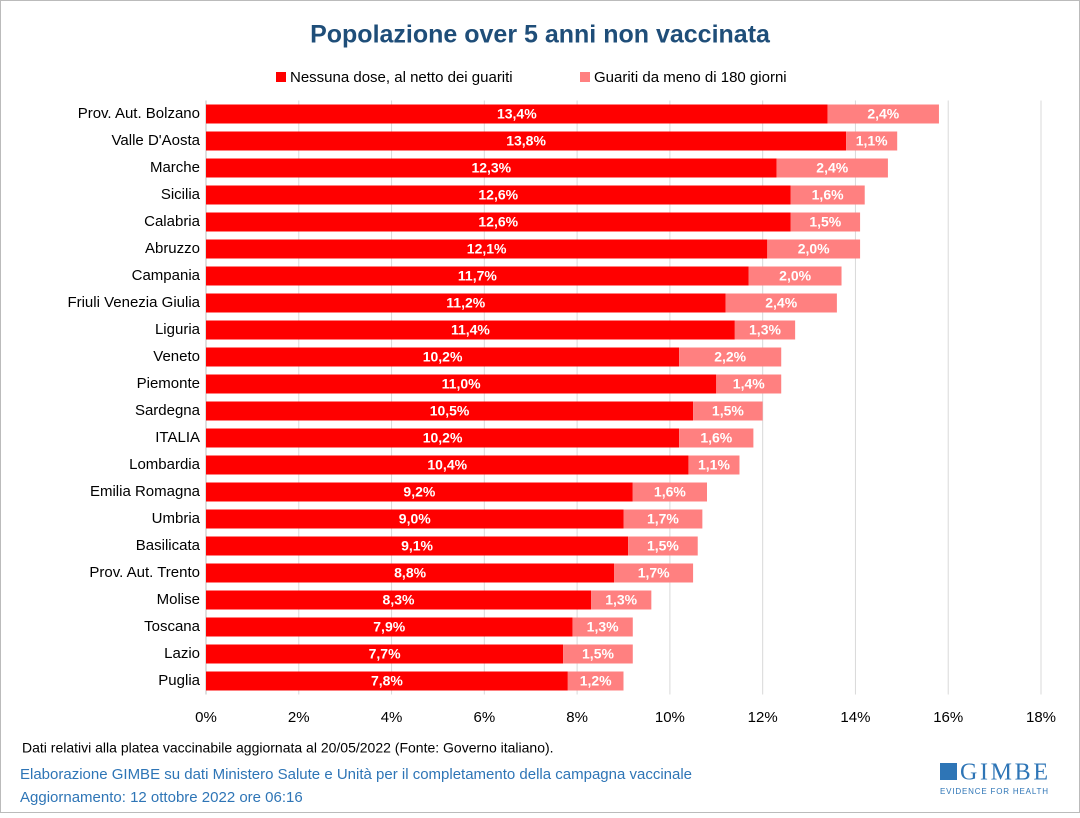 This screenshot has width=1080, height=818. What do you see at coordinates (176, 518) in the screenshot?
I see `y-tick-label: Umbria` at bounding box center [176, 518].